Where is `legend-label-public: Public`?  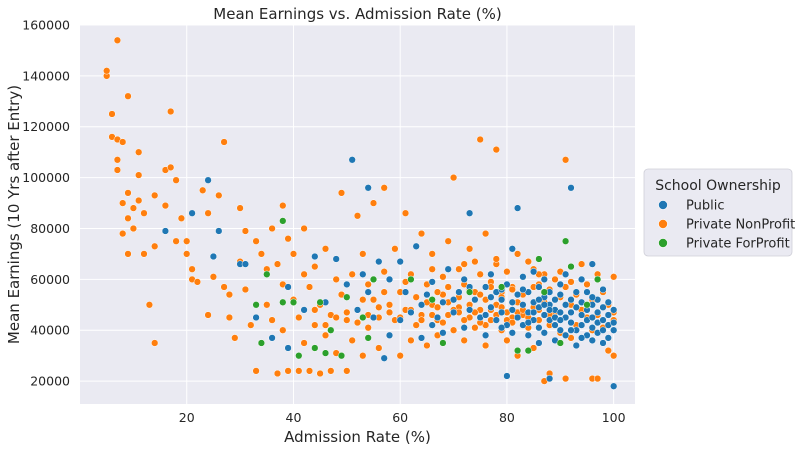 legend-label-public: Public is located at coordinates (705, 206).